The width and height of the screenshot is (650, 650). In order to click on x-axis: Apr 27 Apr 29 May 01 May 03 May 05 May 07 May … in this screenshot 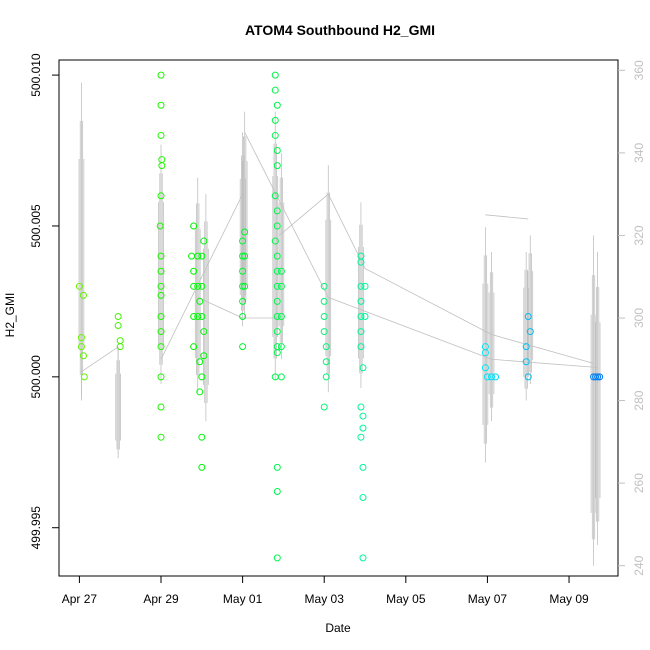, I will do `click(325, 590)`.